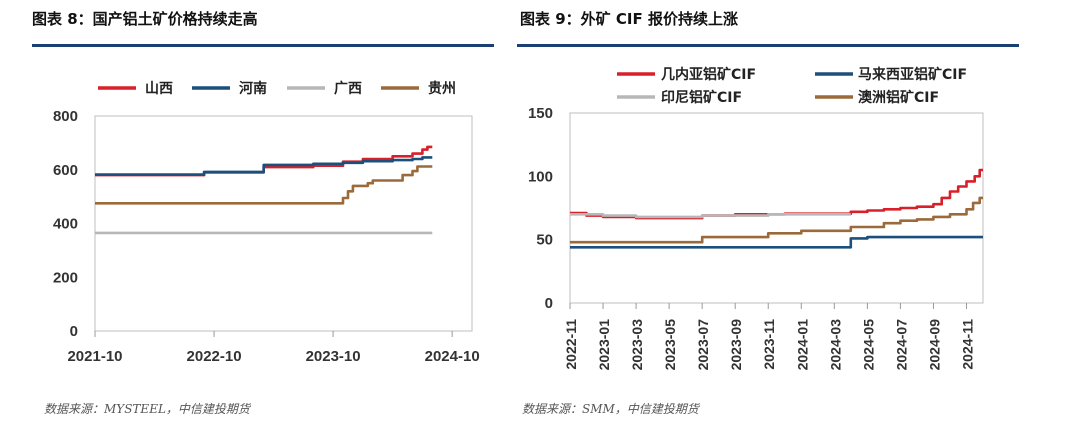  Describe the element at coordinates (868, 345) in the screenshot. I see `chart9-xtick-label: 2024-05` at that location.